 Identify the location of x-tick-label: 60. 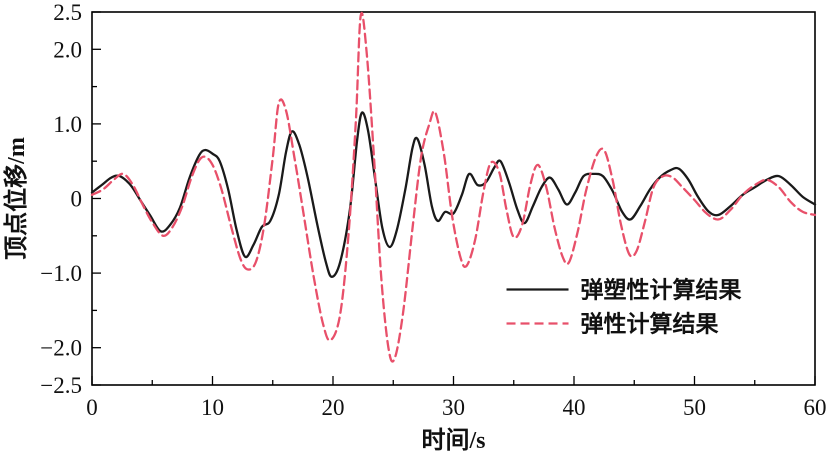
(815, 407).